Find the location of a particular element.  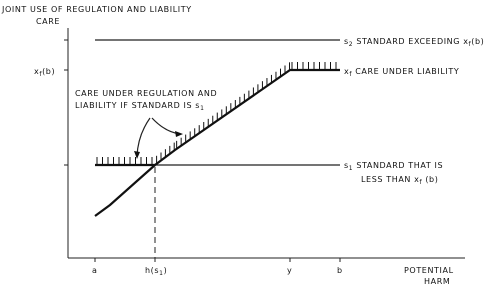

y-tick-label: xf(b) is located at coordinates (44, 72).